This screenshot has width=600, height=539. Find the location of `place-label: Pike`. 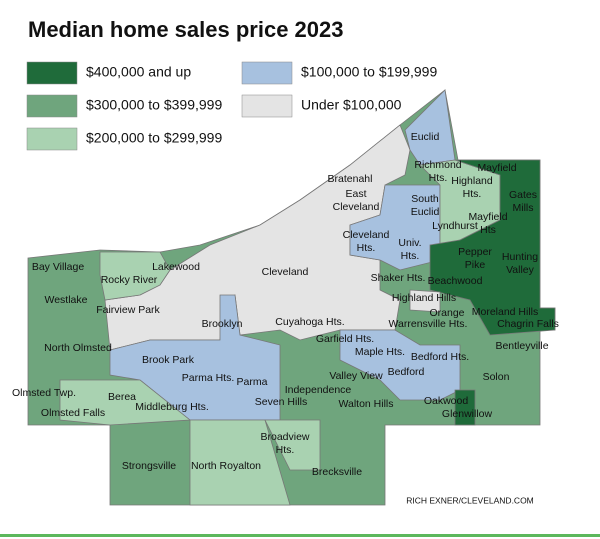

place-label: Pike is located at coordinates (475, 265).